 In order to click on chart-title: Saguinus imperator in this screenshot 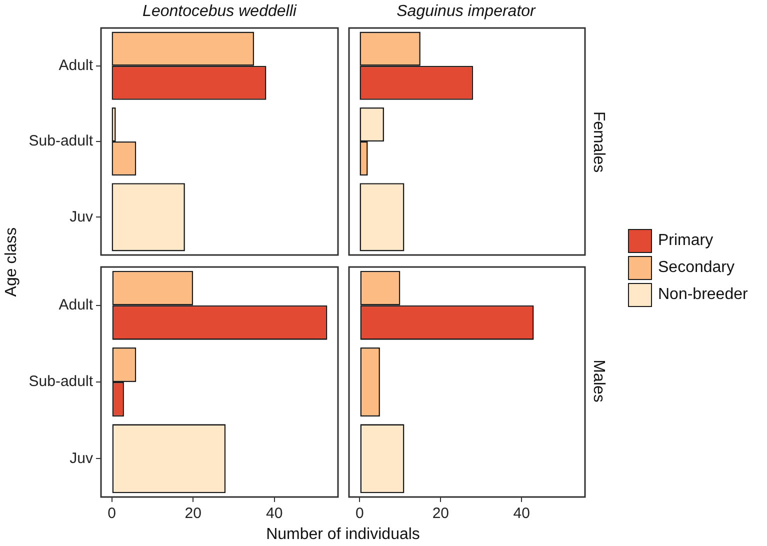, I will do `click(466, 12)`.